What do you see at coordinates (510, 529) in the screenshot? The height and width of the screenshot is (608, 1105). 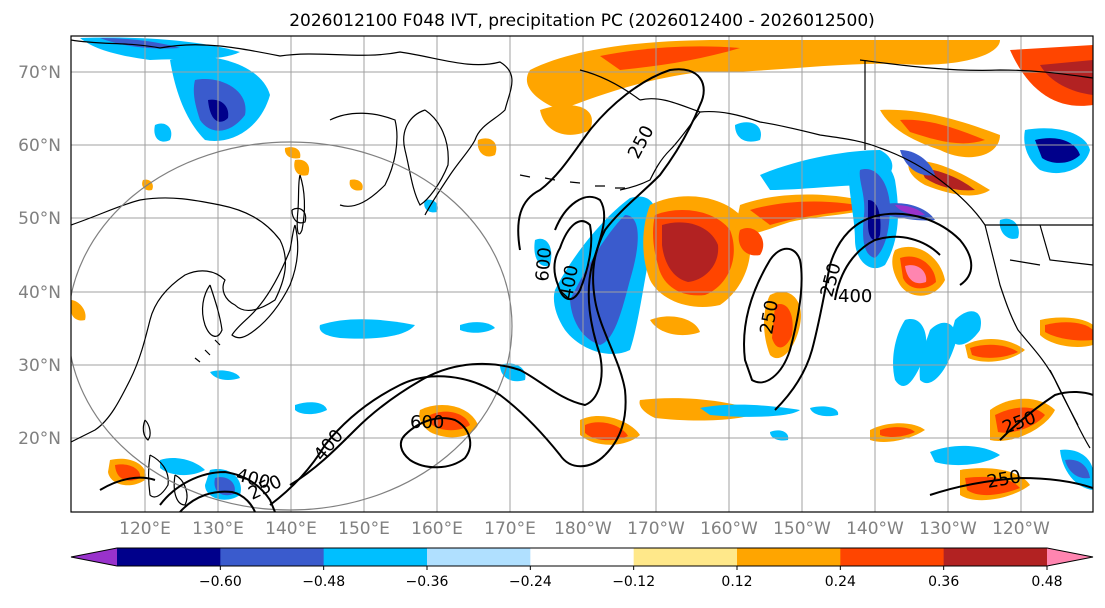 I see `lon-label: 170°E` at bounding box center [510, 529].